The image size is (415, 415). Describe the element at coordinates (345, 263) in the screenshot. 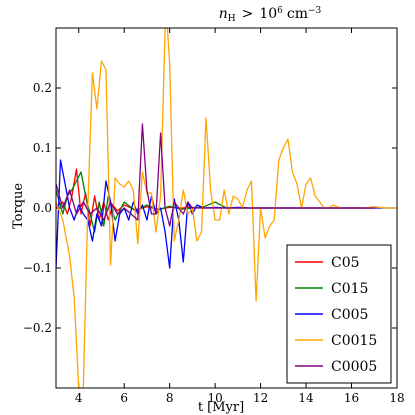

I see `legend-label: C05` at that location.